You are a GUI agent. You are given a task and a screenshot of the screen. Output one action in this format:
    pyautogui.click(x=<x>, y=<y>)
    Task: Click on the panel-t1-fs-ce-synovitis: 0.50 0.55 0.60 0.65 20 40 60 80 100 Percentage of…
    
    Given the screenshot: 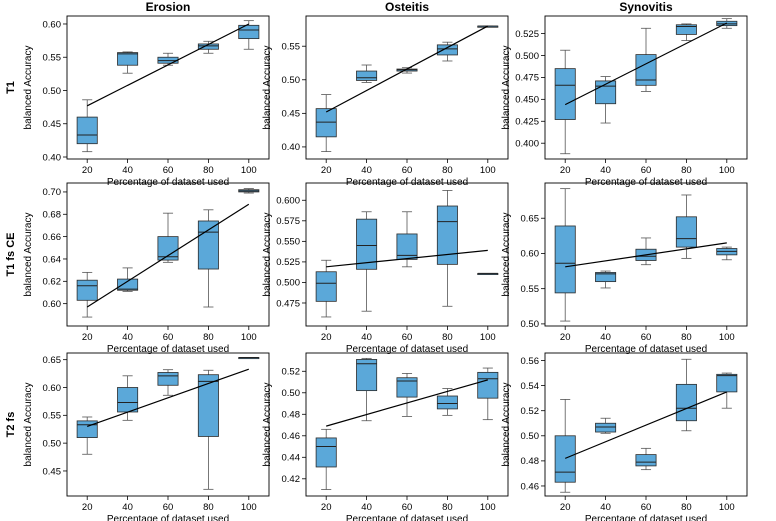 What is the action you would take?
    pyautogui.click(x=624, y=268)
    